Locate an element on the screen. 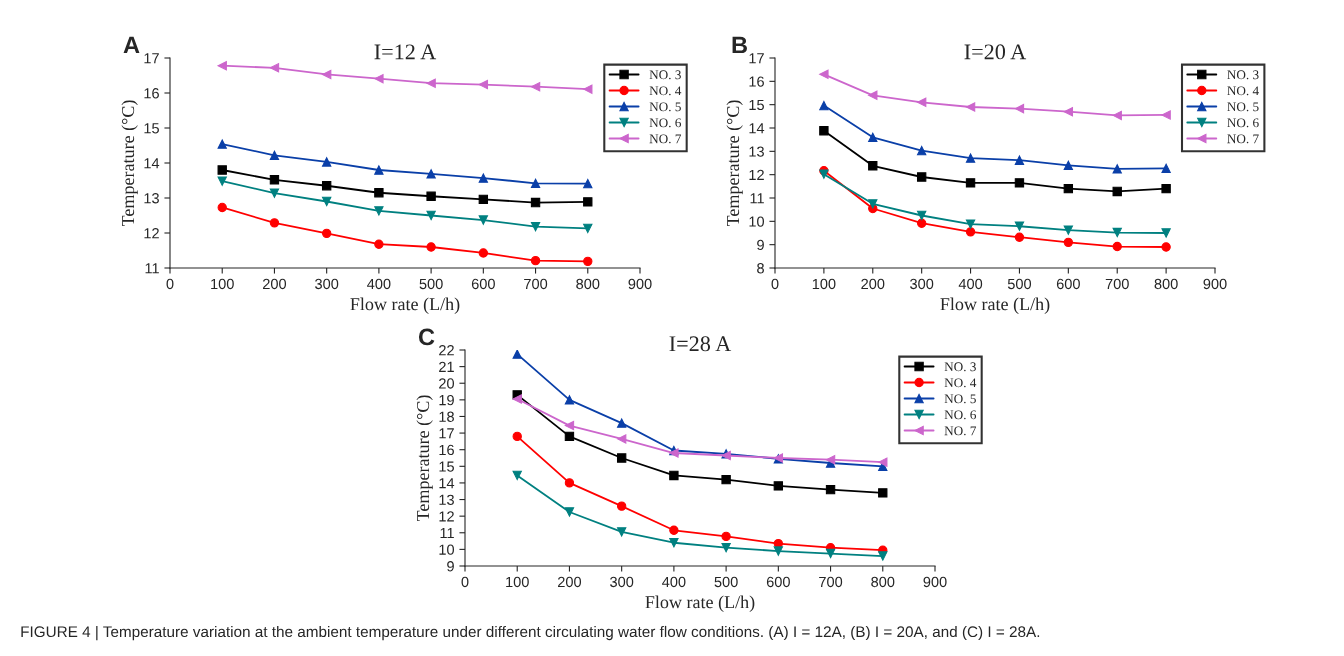  y-tick-label: 20 is located at coordinates (447, 383).